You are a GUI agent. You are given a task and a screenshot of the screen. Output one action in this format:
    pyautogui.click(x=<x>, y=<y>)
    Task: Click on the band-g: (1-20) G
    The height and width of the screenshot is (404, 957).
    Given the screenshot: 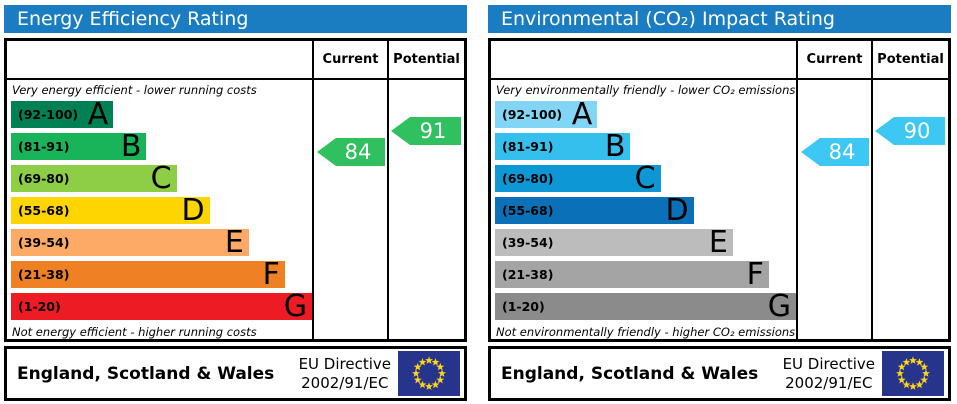 What is the action you would take?
    pyautogui.click(x=161, y=306)
    